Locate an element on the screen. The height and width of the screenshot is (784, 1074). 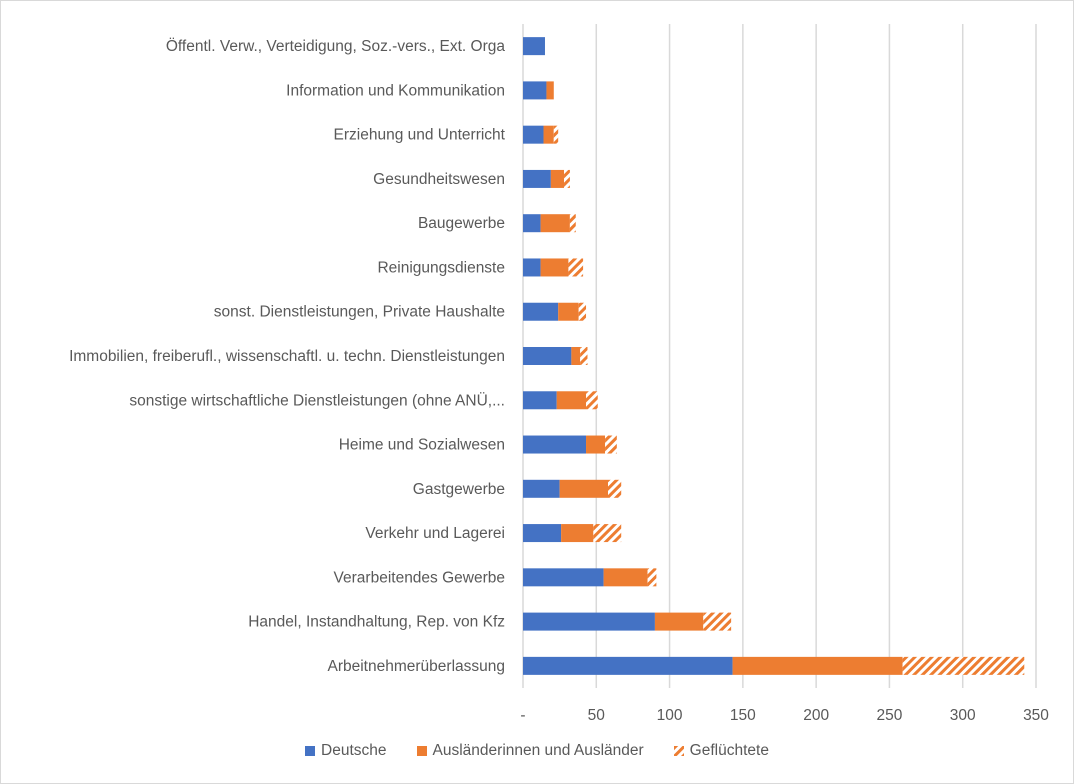
x-tick-label: - is located at coordinates (522, 715).